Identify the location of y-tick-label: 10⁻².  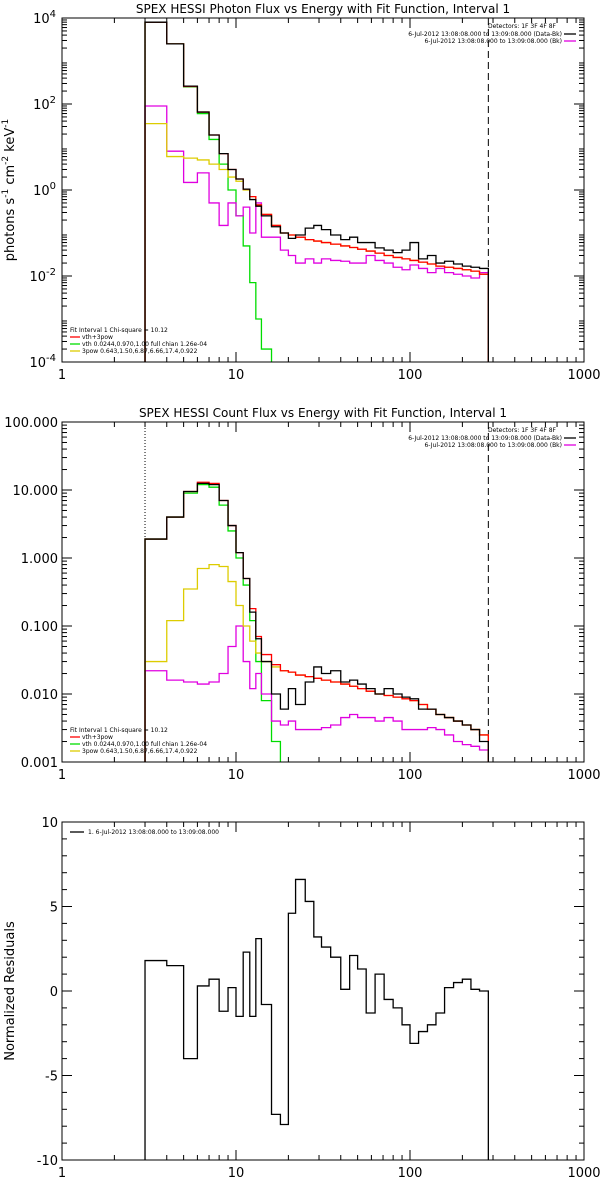
(42, 276).